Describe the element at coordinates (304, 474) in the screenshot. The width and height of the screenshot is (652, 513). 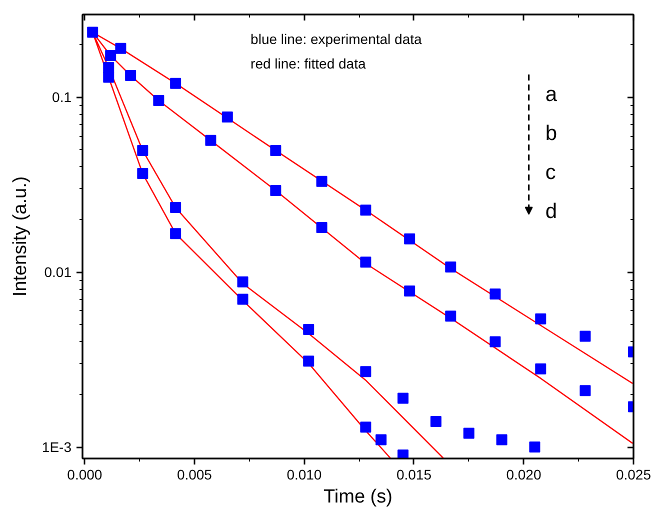
I see `x-tick-label: 0.010` at that location.